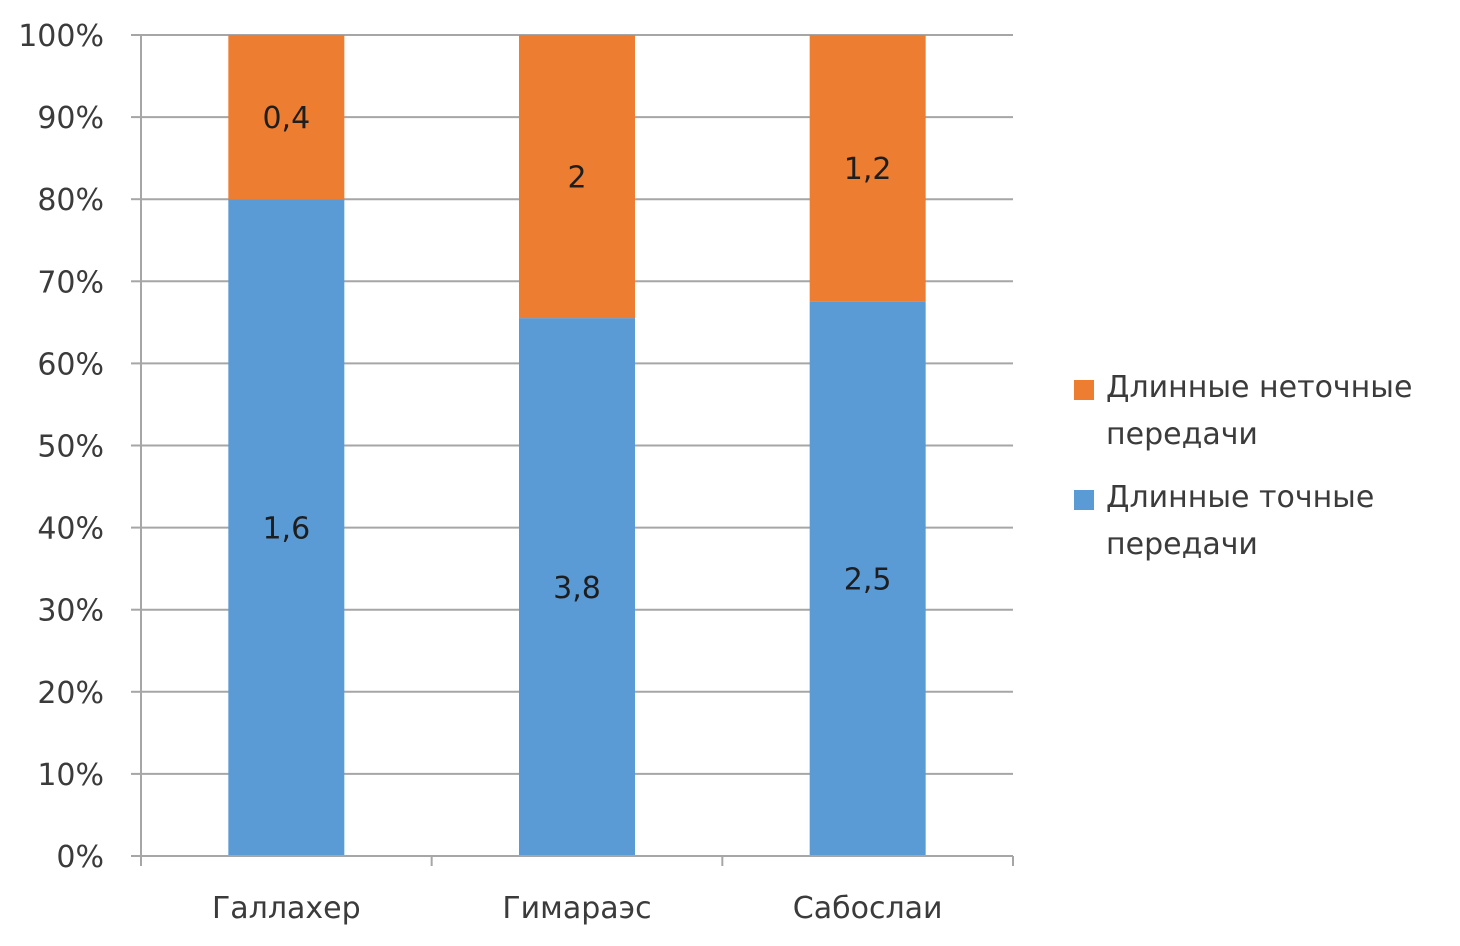  What do you see at coordinates (286, 908) in the screenshot?
I see `x-category-label: Галлахер` at bounding box center [286, 908].